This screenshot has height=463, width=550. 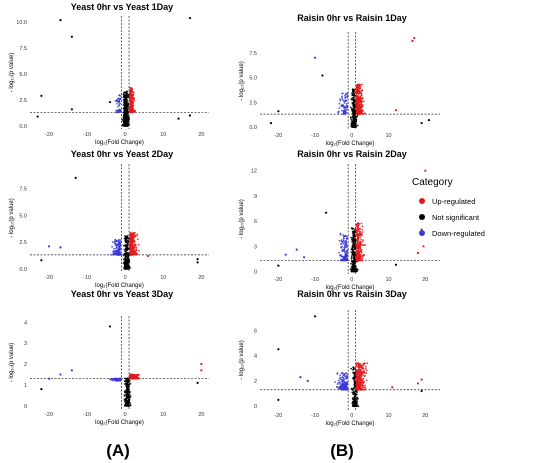 What do you see at coordinates (351, 416) in the screenshot?
I see `x-tick-label: 0` at bounding box center [351, 416].